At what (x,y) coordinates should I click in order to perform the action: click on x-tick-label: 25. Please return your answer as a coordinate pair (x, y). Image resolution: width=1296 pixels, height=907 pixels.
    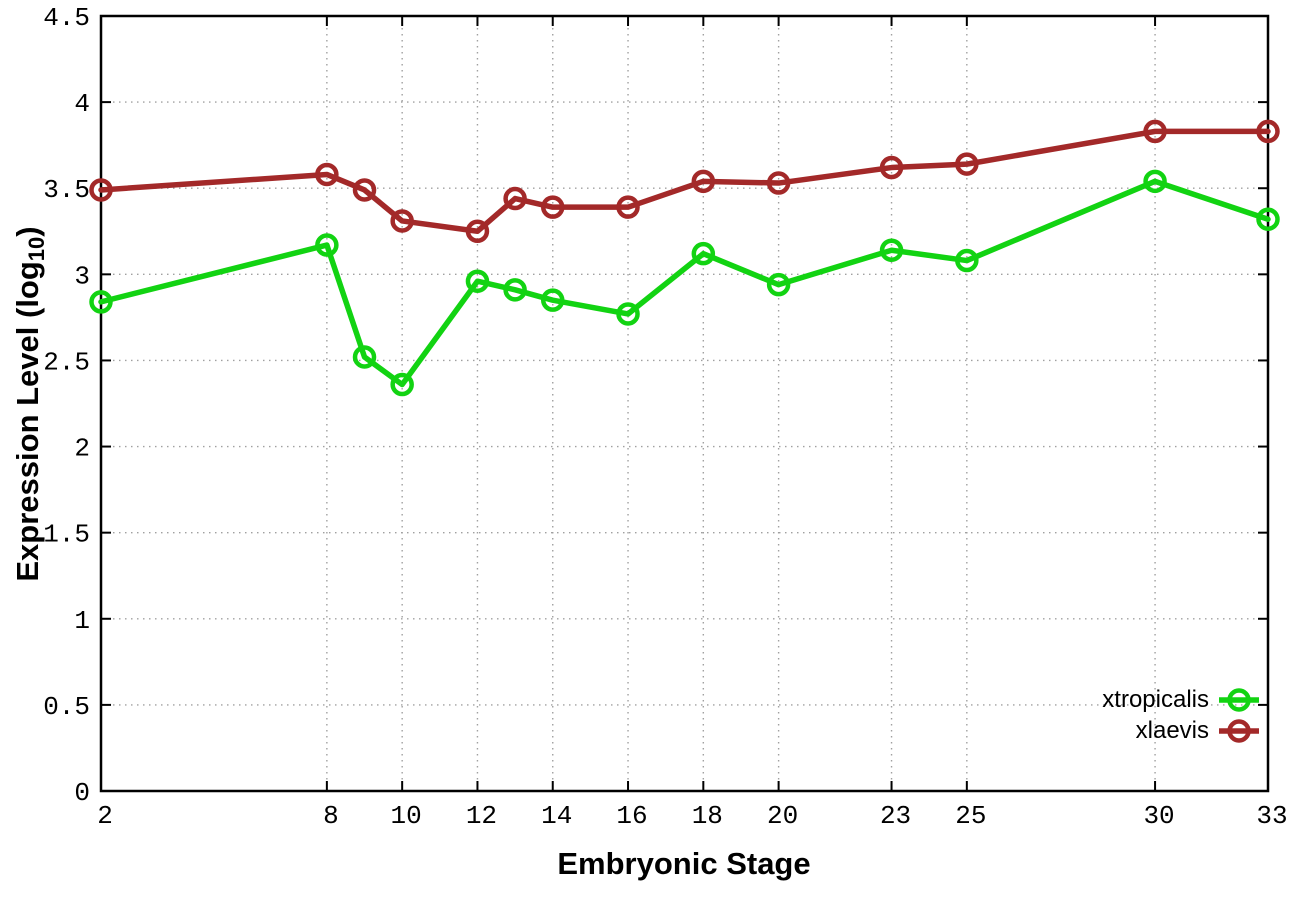
    Looking at the image, I should click on (970, 816).